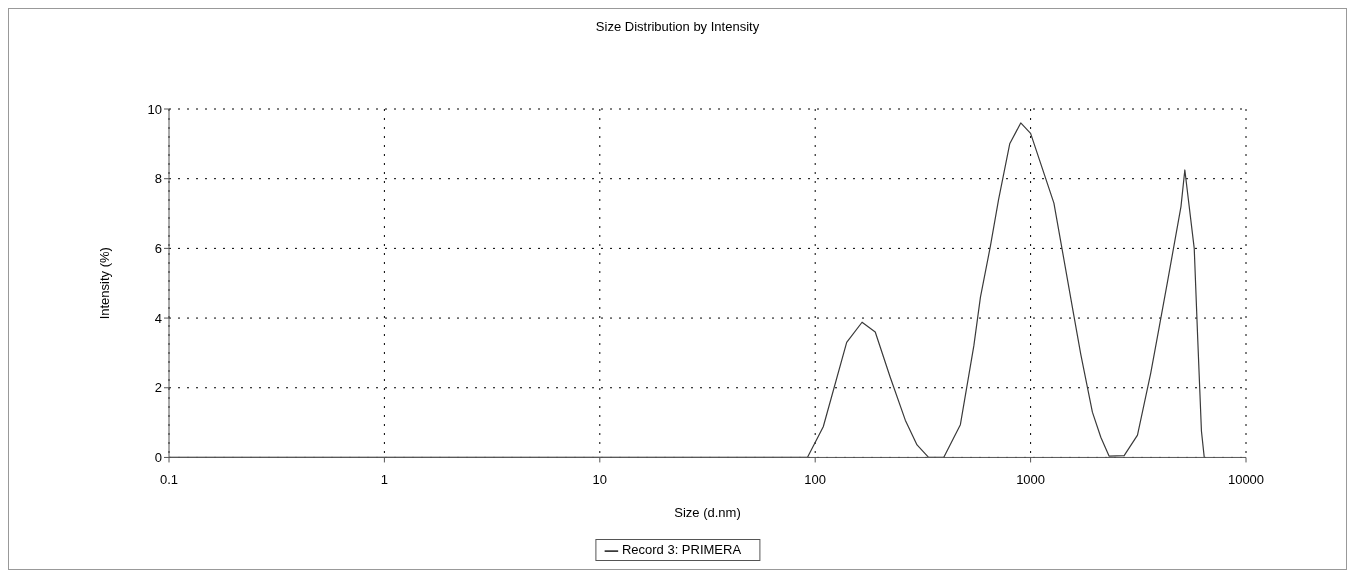  What do you see at coordinates (681, 550) in the screenshot?
I see `legend-label: Record 3: PRIMERA` at bounding box center [681, 550].